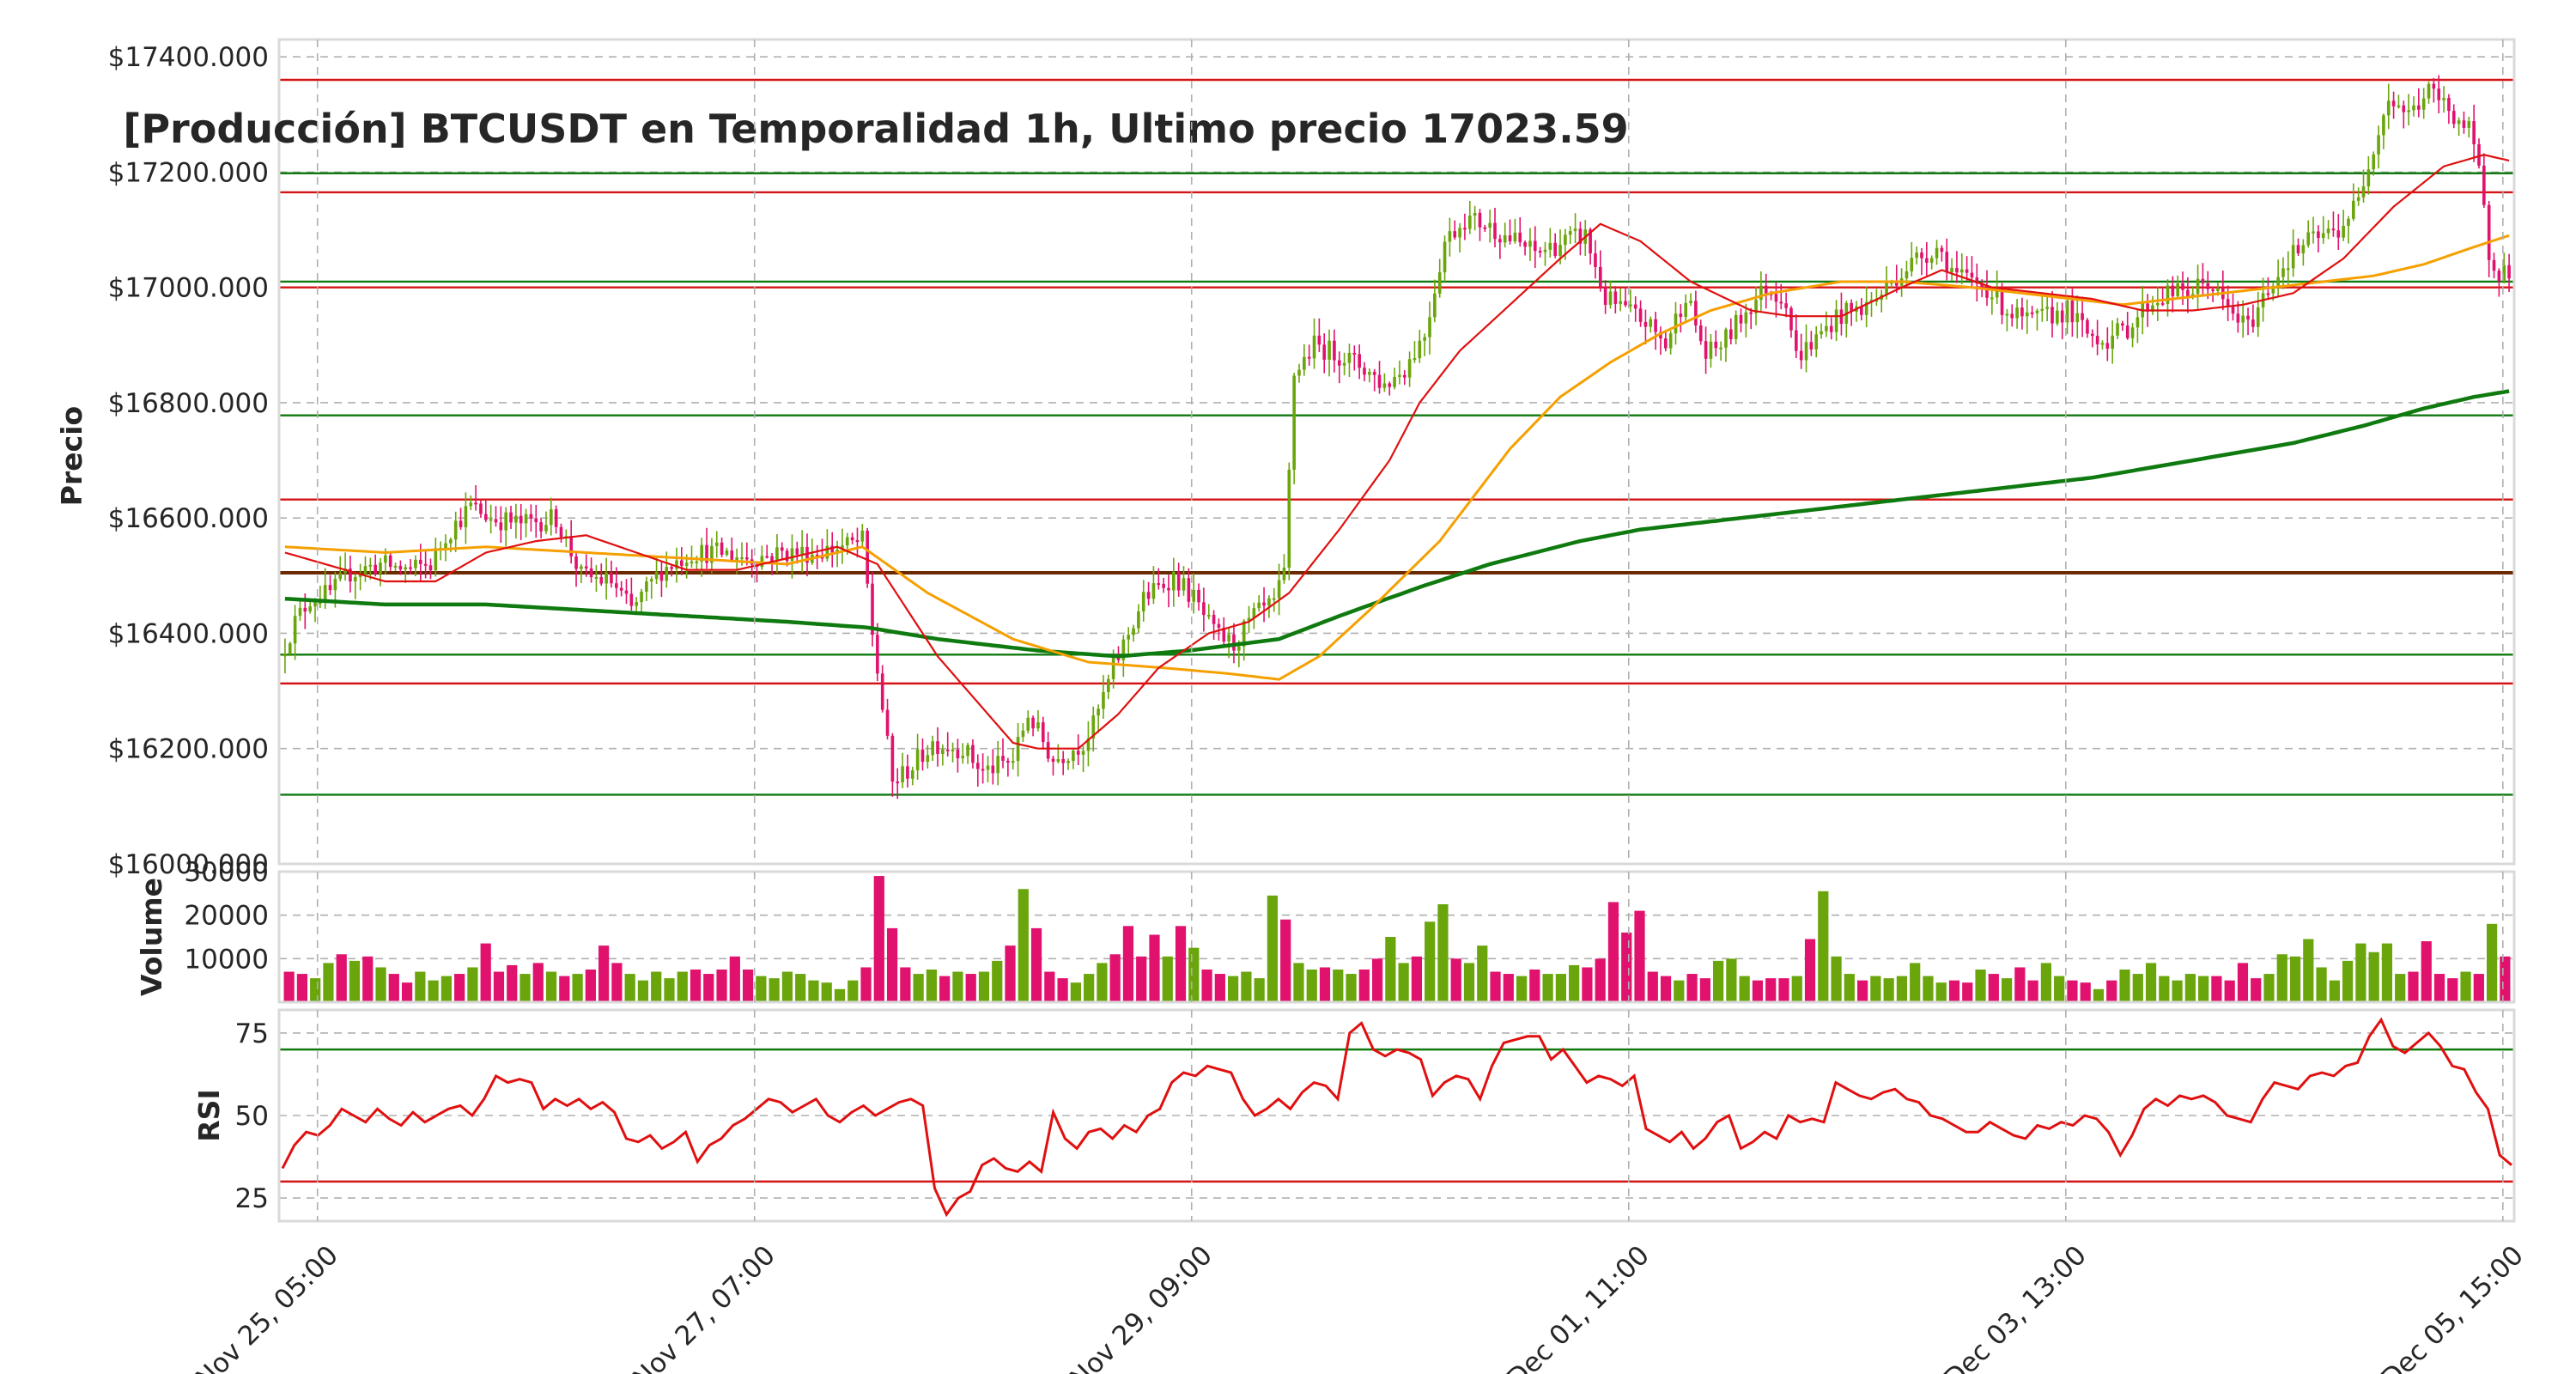 The height and width of the screenshot is (1374, 2576). Describe the element at coordinates (188, 864) in the screenshot. I see `price-tick-label: $16000.000` at that location.